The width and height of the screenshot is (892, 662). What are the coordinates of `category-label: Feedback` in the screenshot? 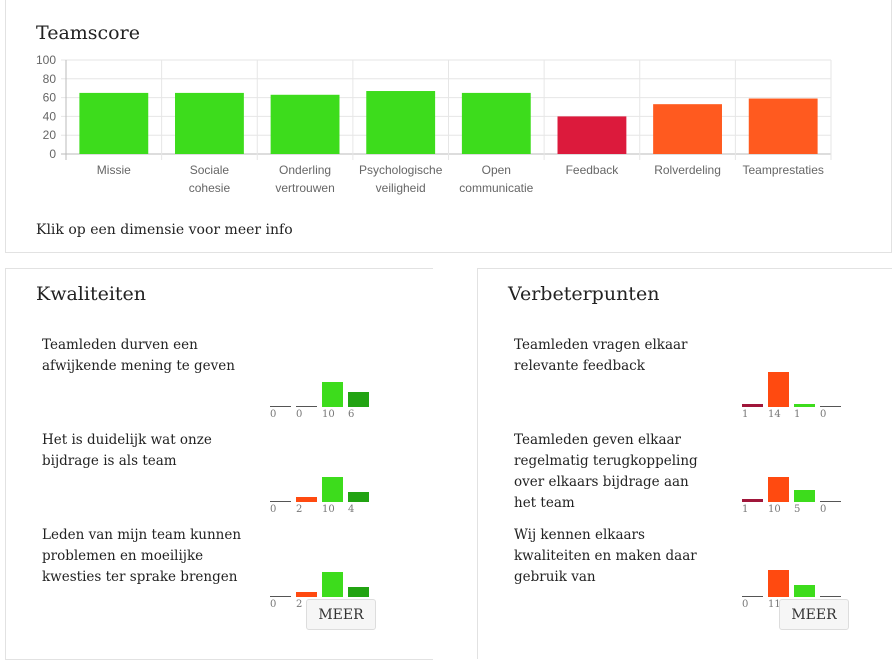 It's located at (593, 170).